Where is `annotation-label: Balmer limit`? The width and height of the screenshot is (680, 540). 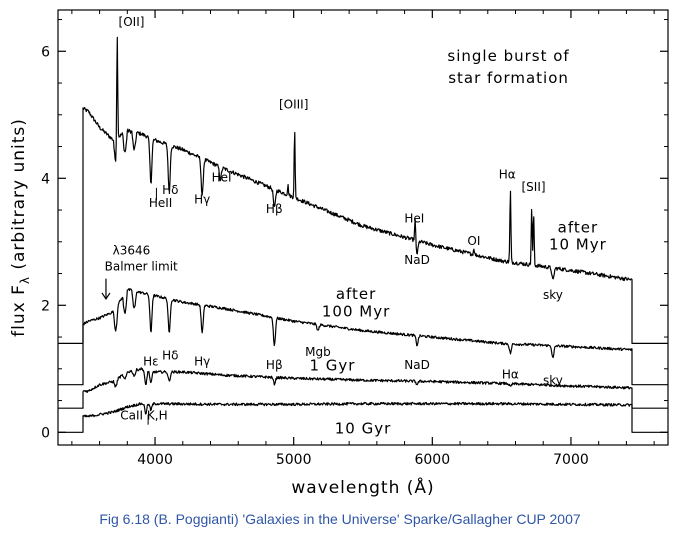
annotation-label: Balmer limit is located at coordinates (141, 266).